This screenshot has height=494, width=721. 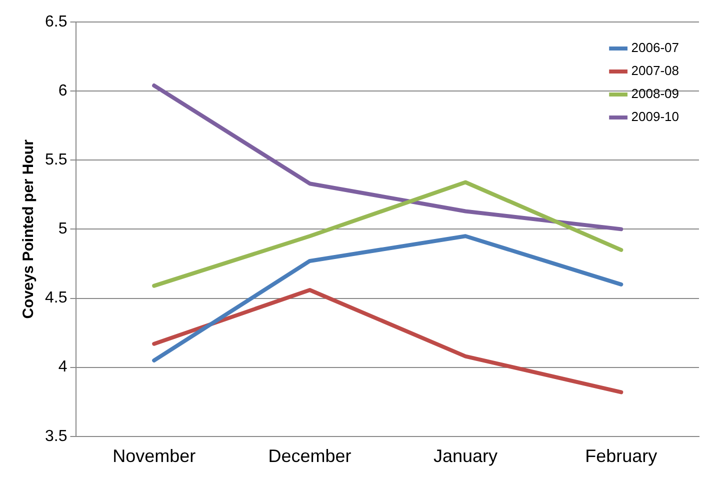 What do you see at coordinates (154, 456) in the screenshot?
I see `x-tick-label: November` at bounding box center [154, 456].